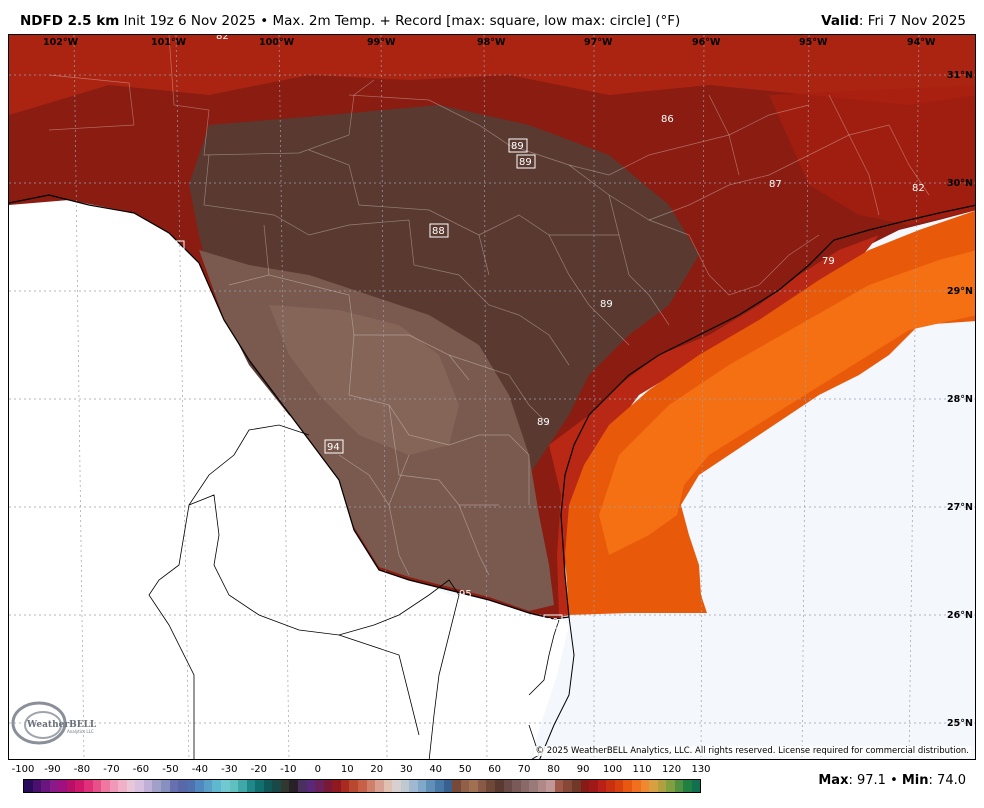  What do you see at coordinates (495, 769) in the screenshot?
I see `colorbar-tick-label: 60` at bounding box center [495, 769].